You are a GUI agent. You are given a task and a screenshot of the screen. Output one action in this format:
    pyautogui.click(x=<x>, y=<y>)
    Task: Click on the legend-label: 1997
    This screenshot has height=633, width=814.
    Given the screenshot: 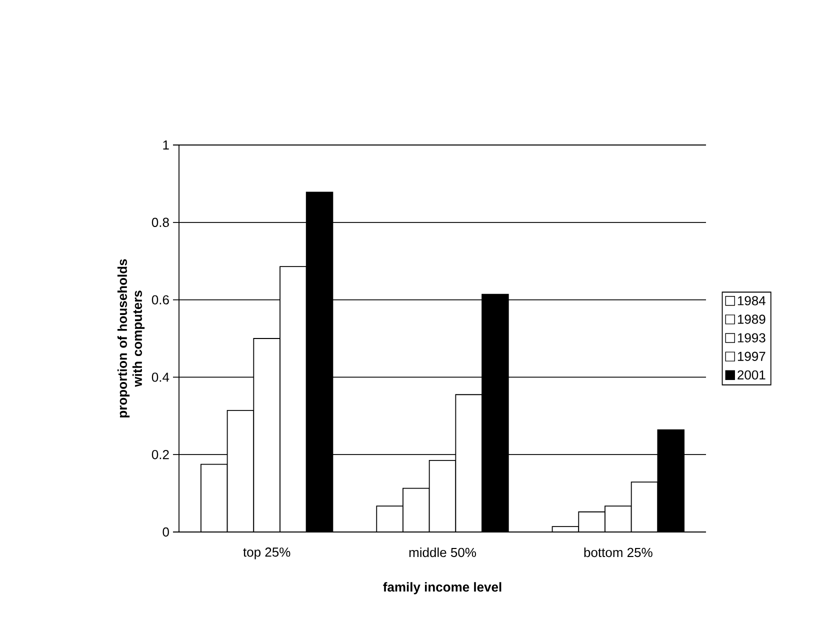 What is the action you would take?
    pyautogui.click(x=752, y=356)
    